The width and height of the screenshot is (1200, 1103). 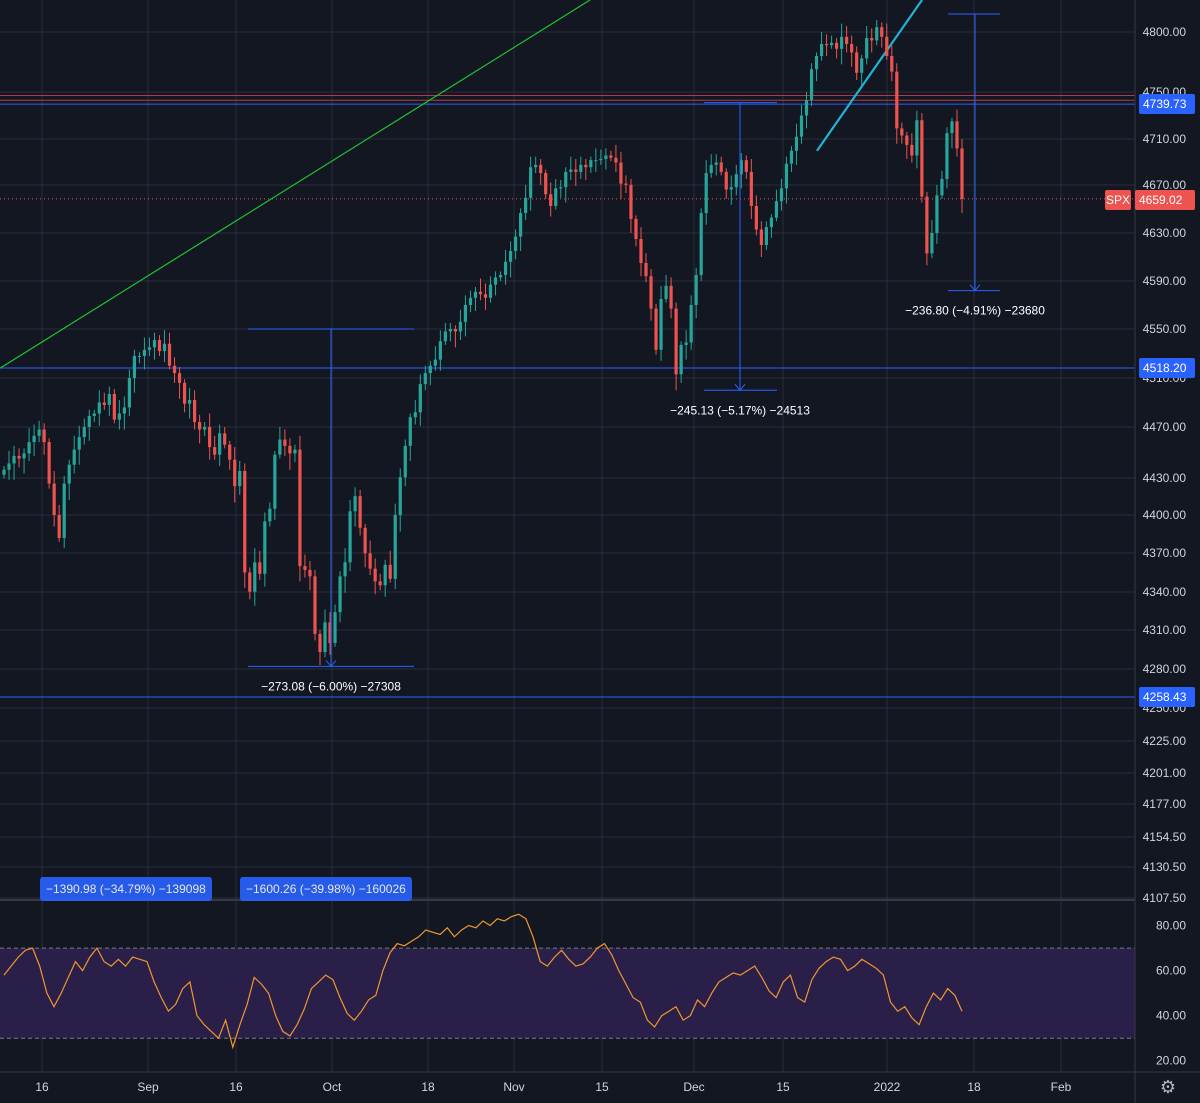 I want to click on indicator-band, so click(x=567, y=993).